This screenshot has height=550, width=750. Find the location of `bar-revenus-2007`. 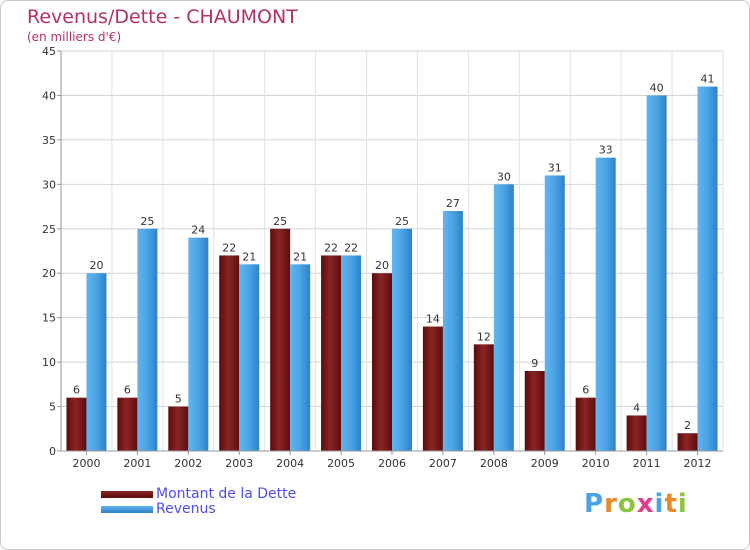

bar-revenus-2007 is located at coordinates (452, 331).